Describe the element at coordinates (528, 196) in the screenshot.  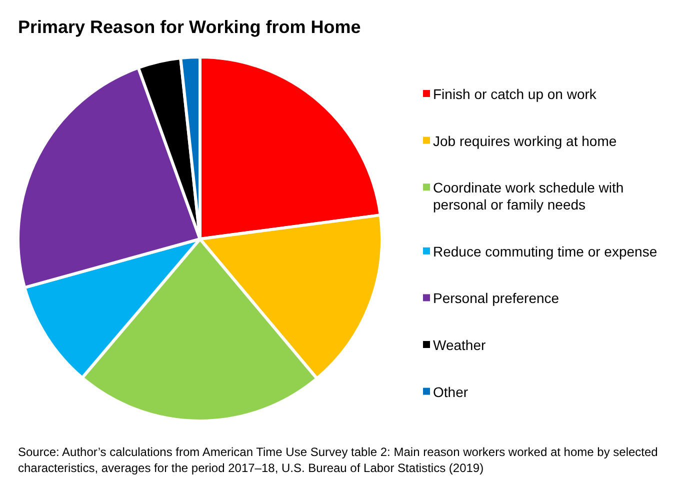
I see `legend-label: Coordinate work schedule with personal or family needs` at that location.